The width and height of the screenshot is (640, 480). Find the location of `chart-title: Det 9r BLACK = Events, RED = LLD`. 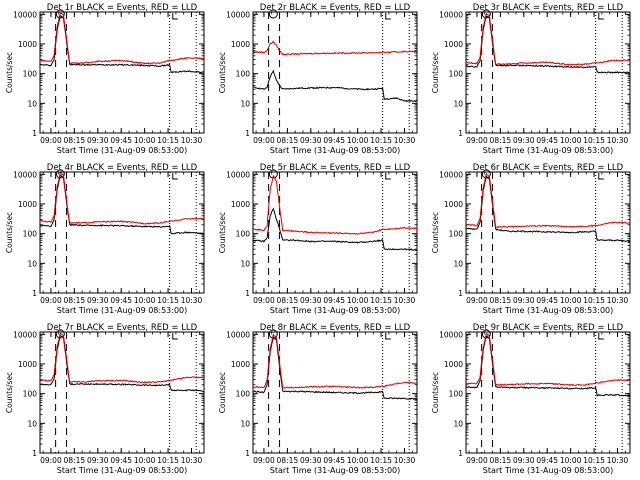

chart-title: Det 9r BLACK = Events, RED = LLD is located at coordinates (548, 328).